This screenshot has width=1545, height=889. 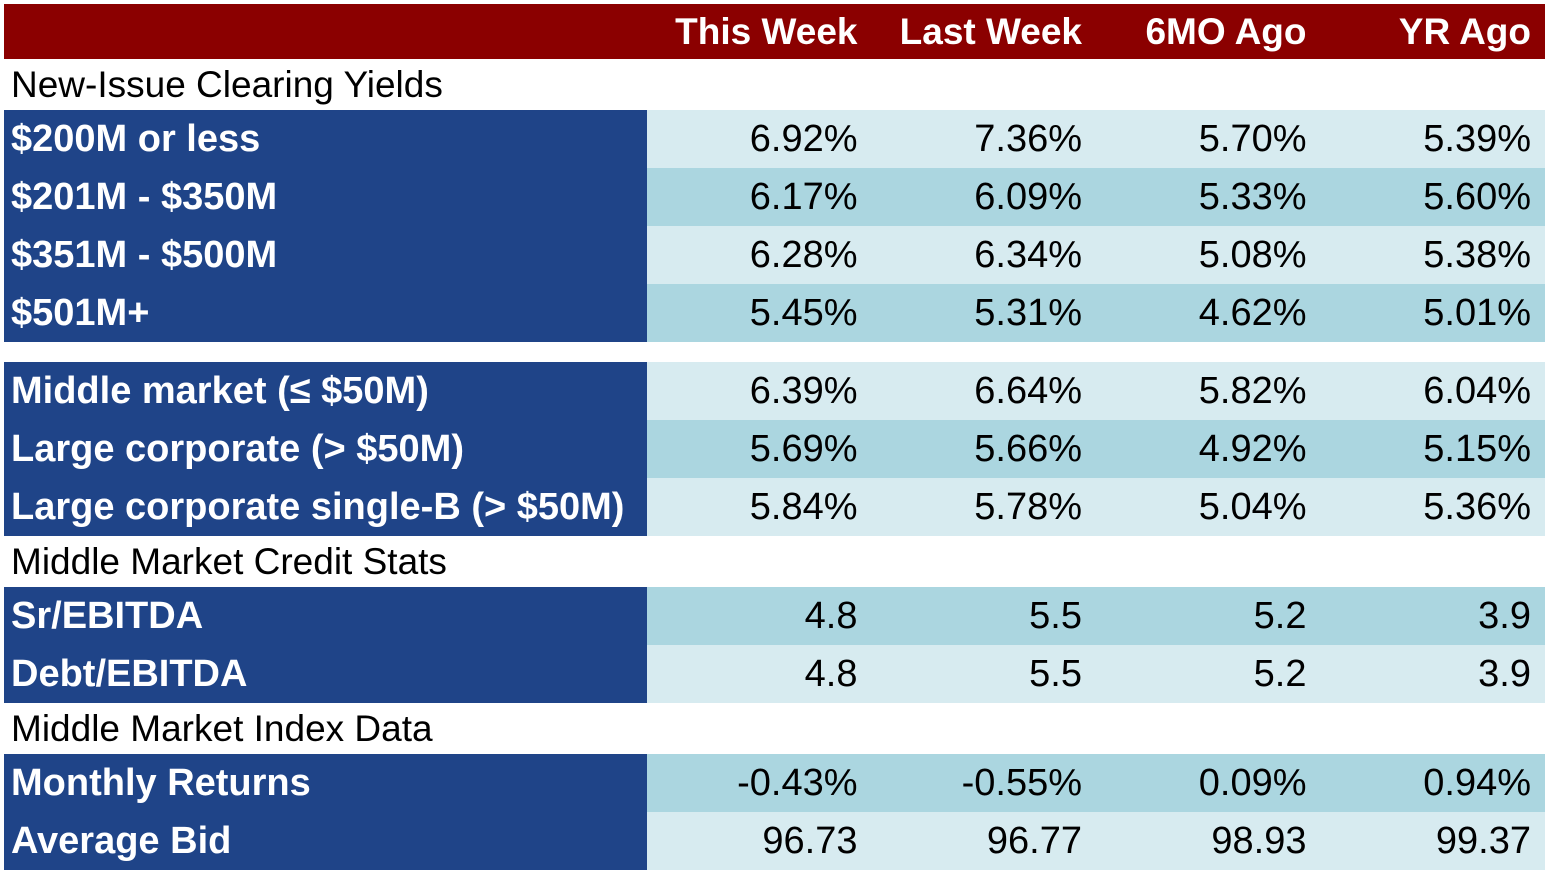 I want to click on table-cell: 5.45%, so click(x=759, y=313).